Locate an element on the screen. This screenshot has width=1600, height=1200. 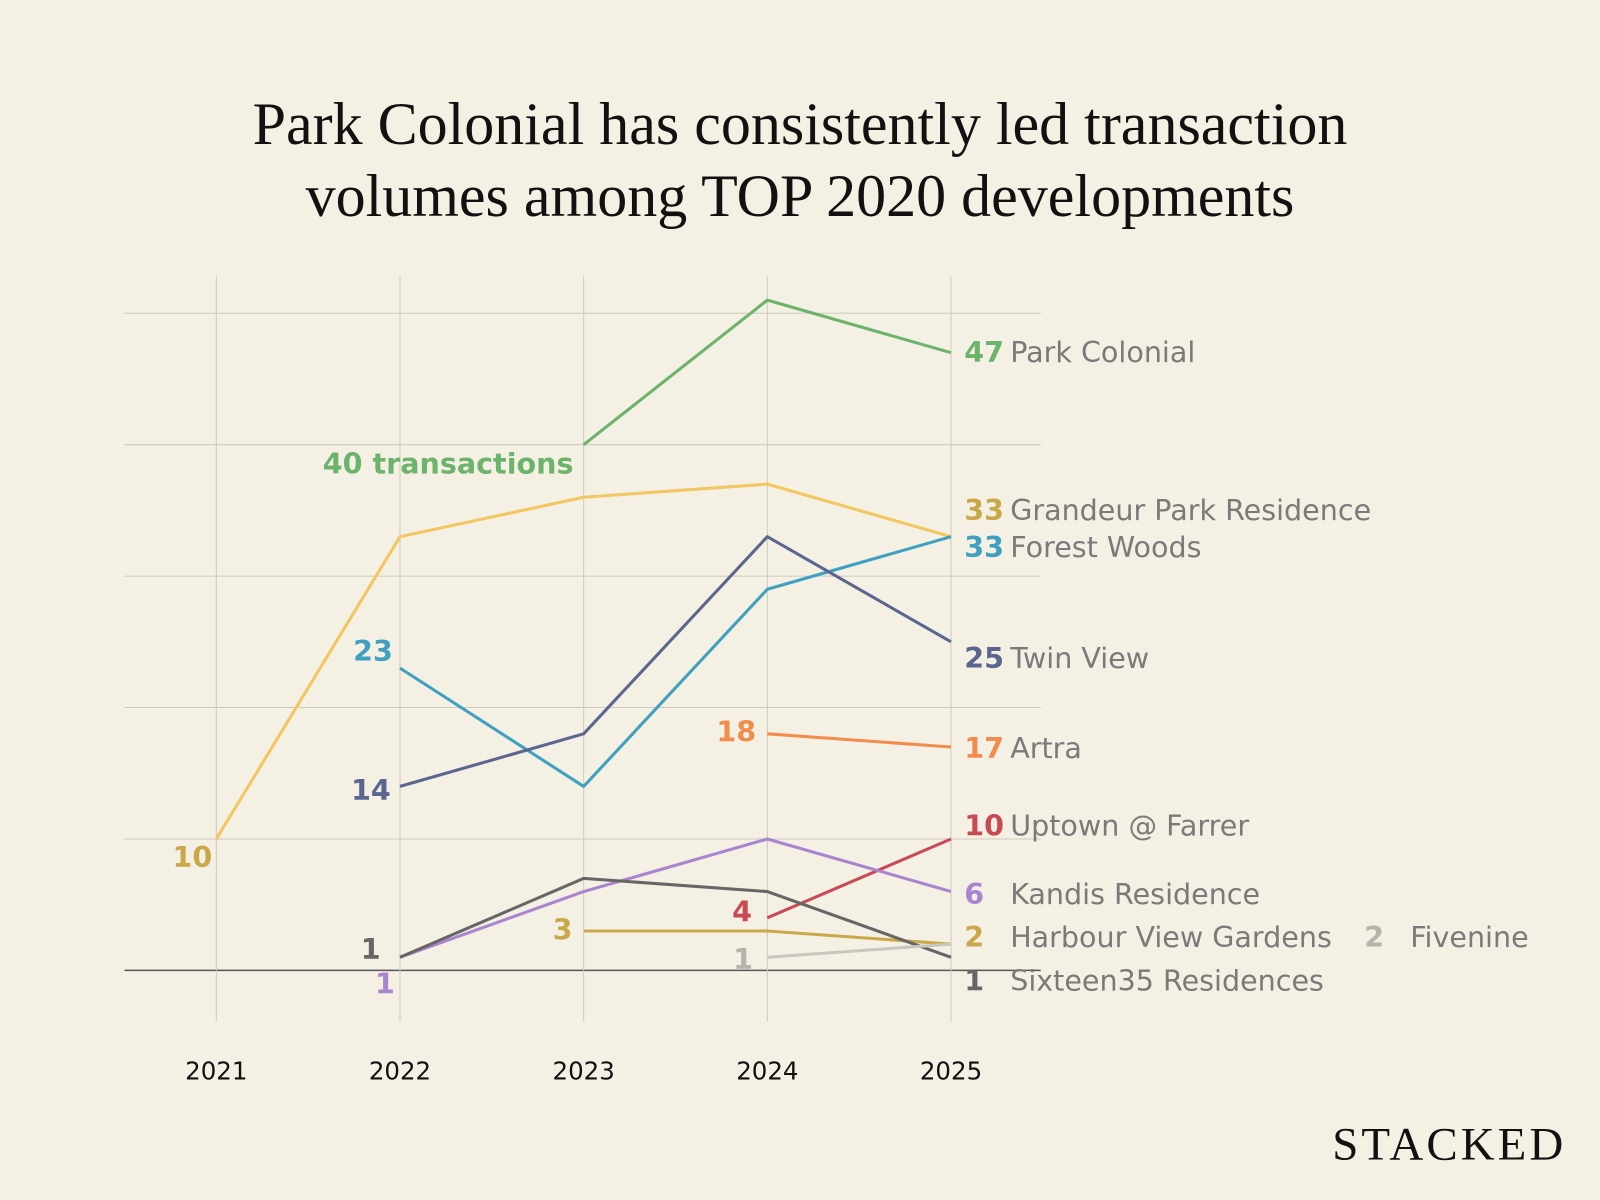
x-tick-label: 2023 is located at coordinates (584, 1070).